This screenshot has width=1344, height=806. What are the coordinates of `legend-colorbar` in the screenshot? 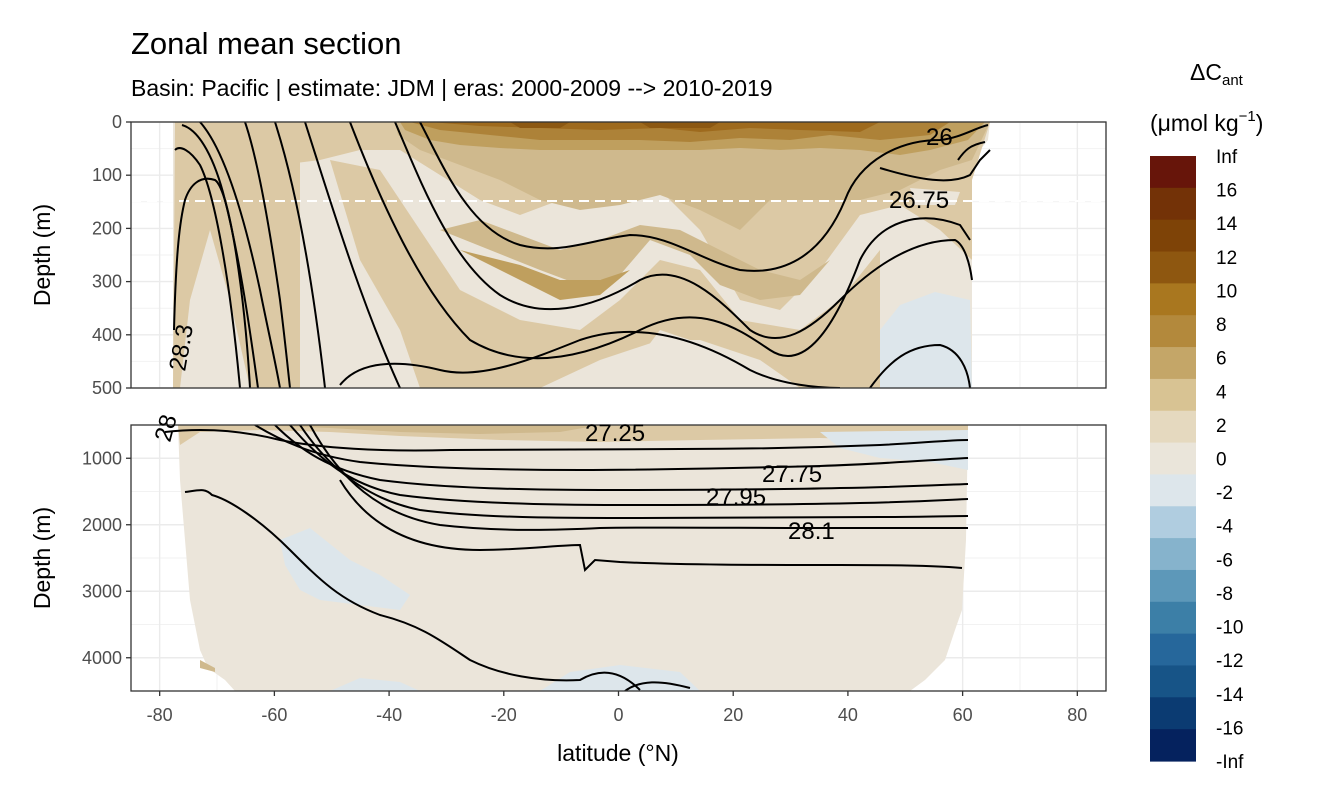 It's located at (1173, 459).